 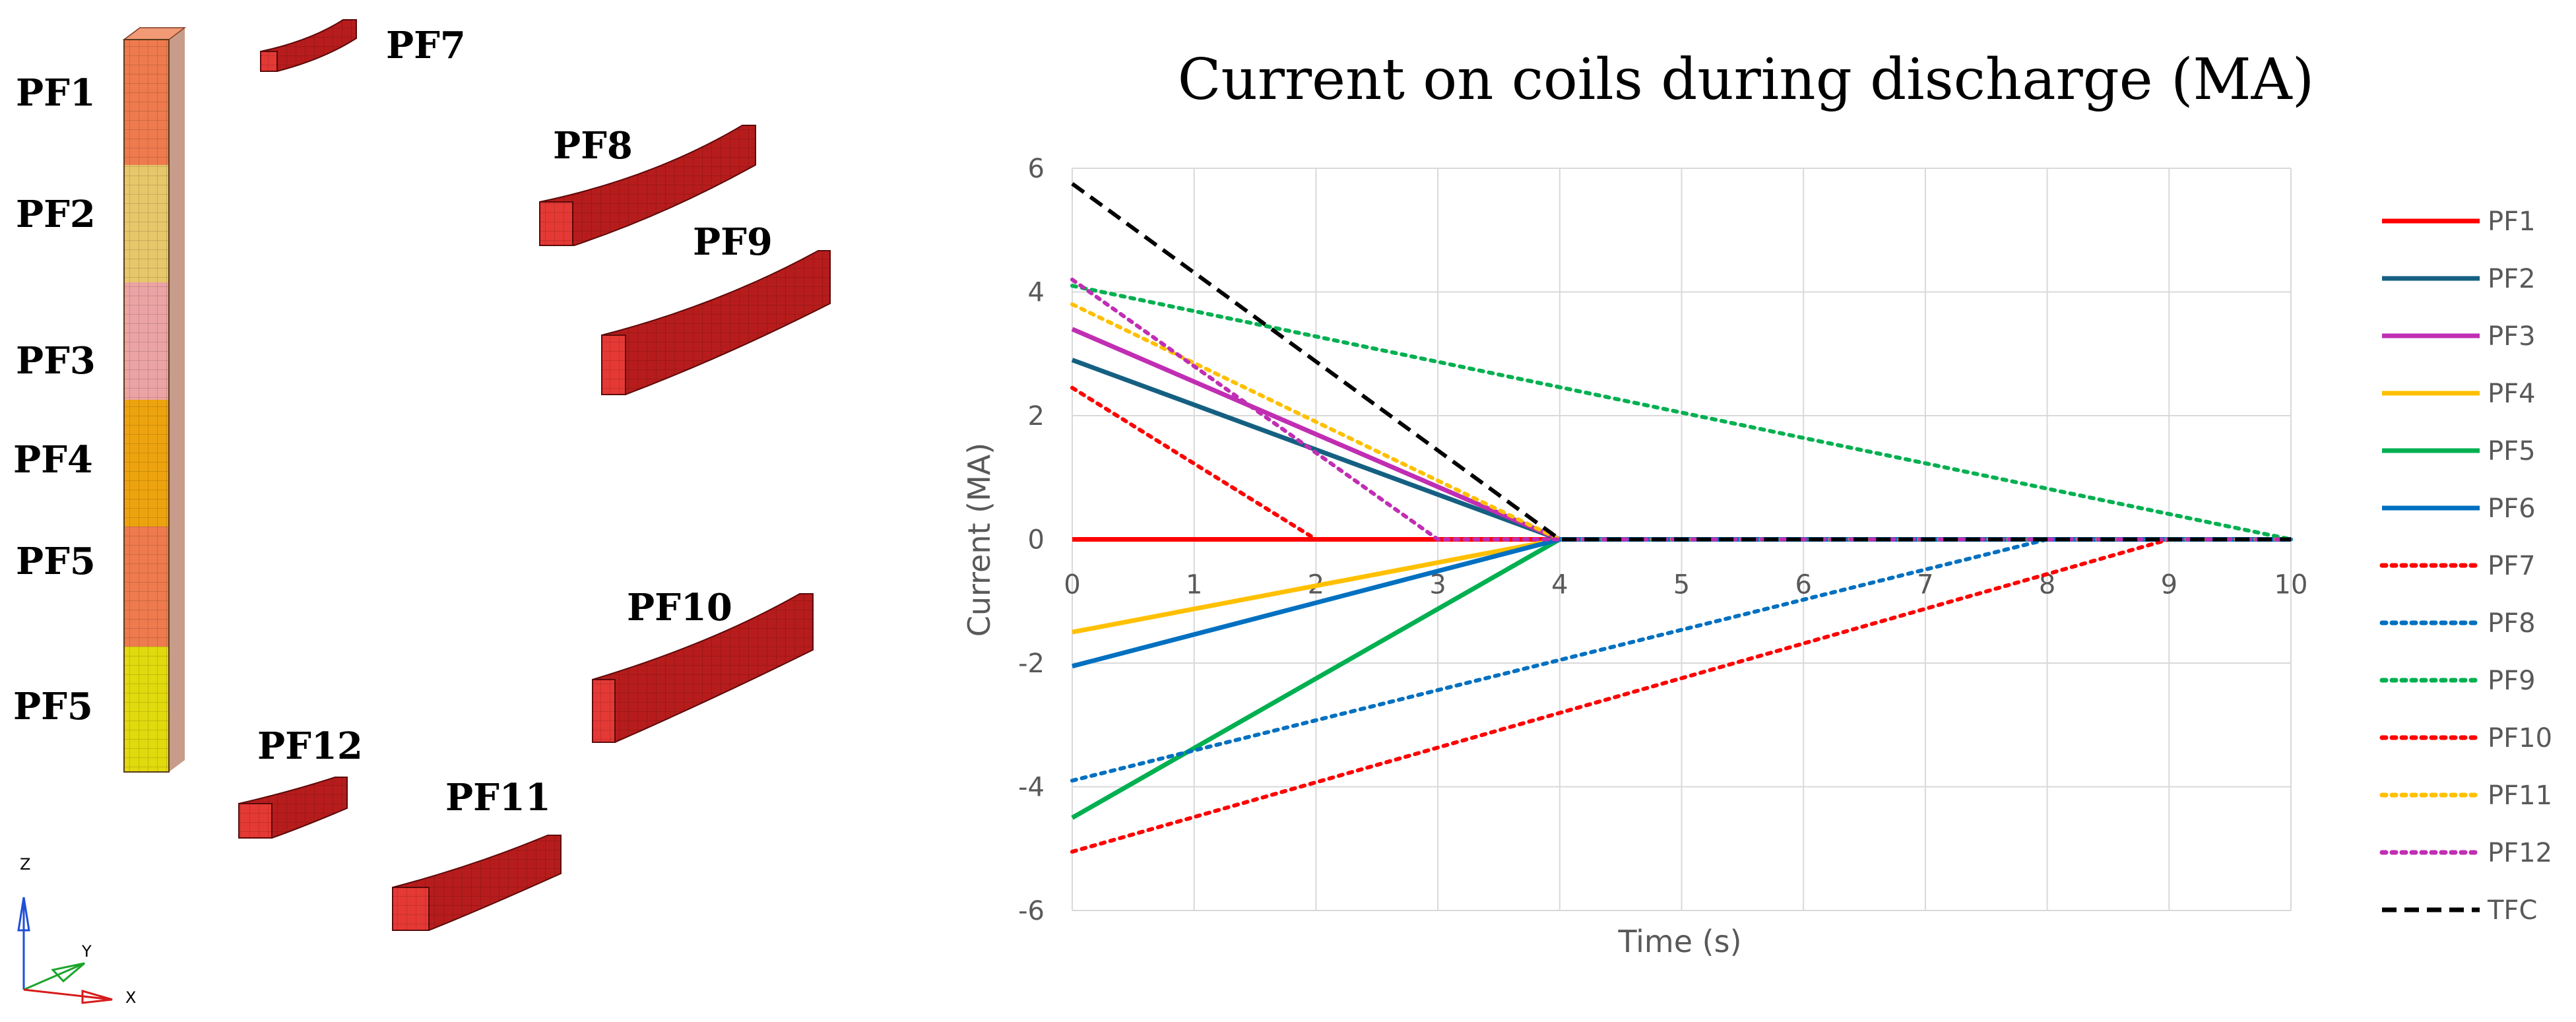 What do you see at coordinates (56, 93) in the screenshot?
I see `column-label-pf1: PF1` at bounding box center [56, 93].